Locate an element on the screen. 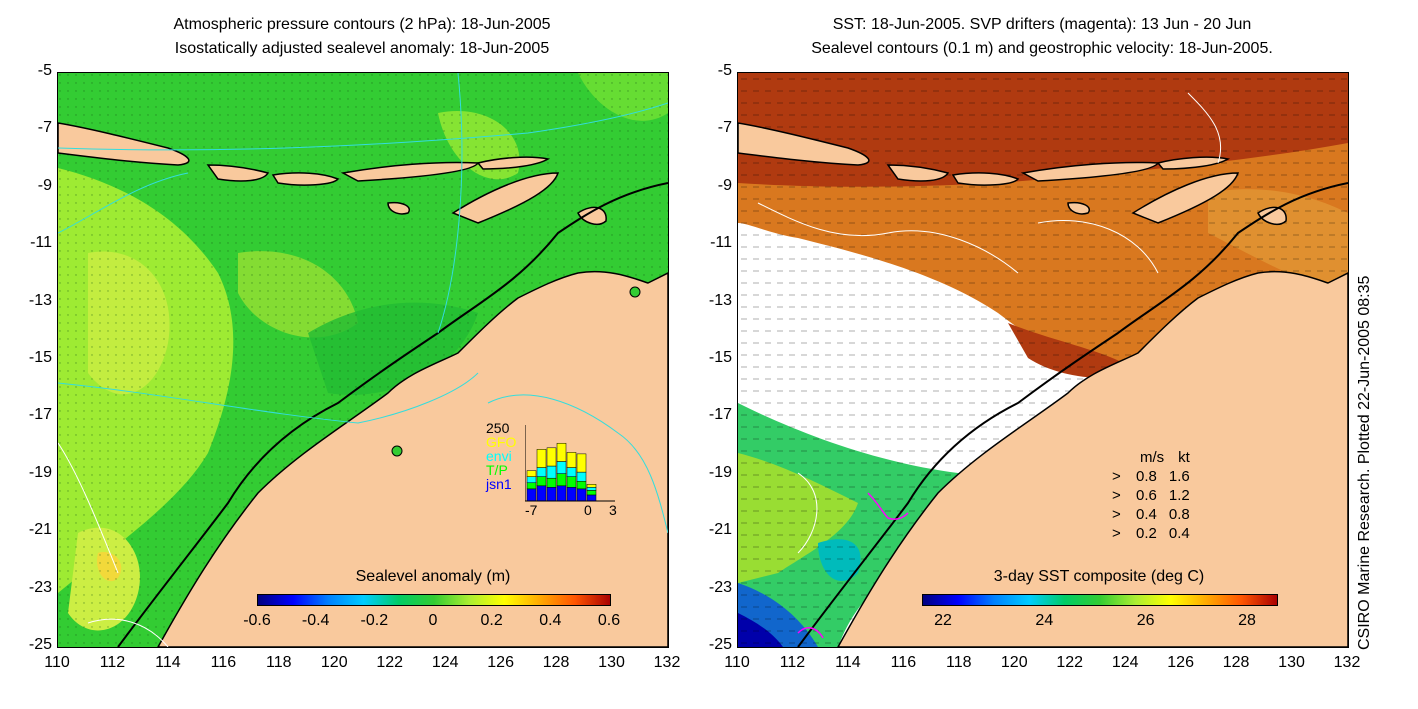 The width and height of the screenshot is (1418, 709). right-colorbar-tick: 26 is located at coordinates (1145, 620).